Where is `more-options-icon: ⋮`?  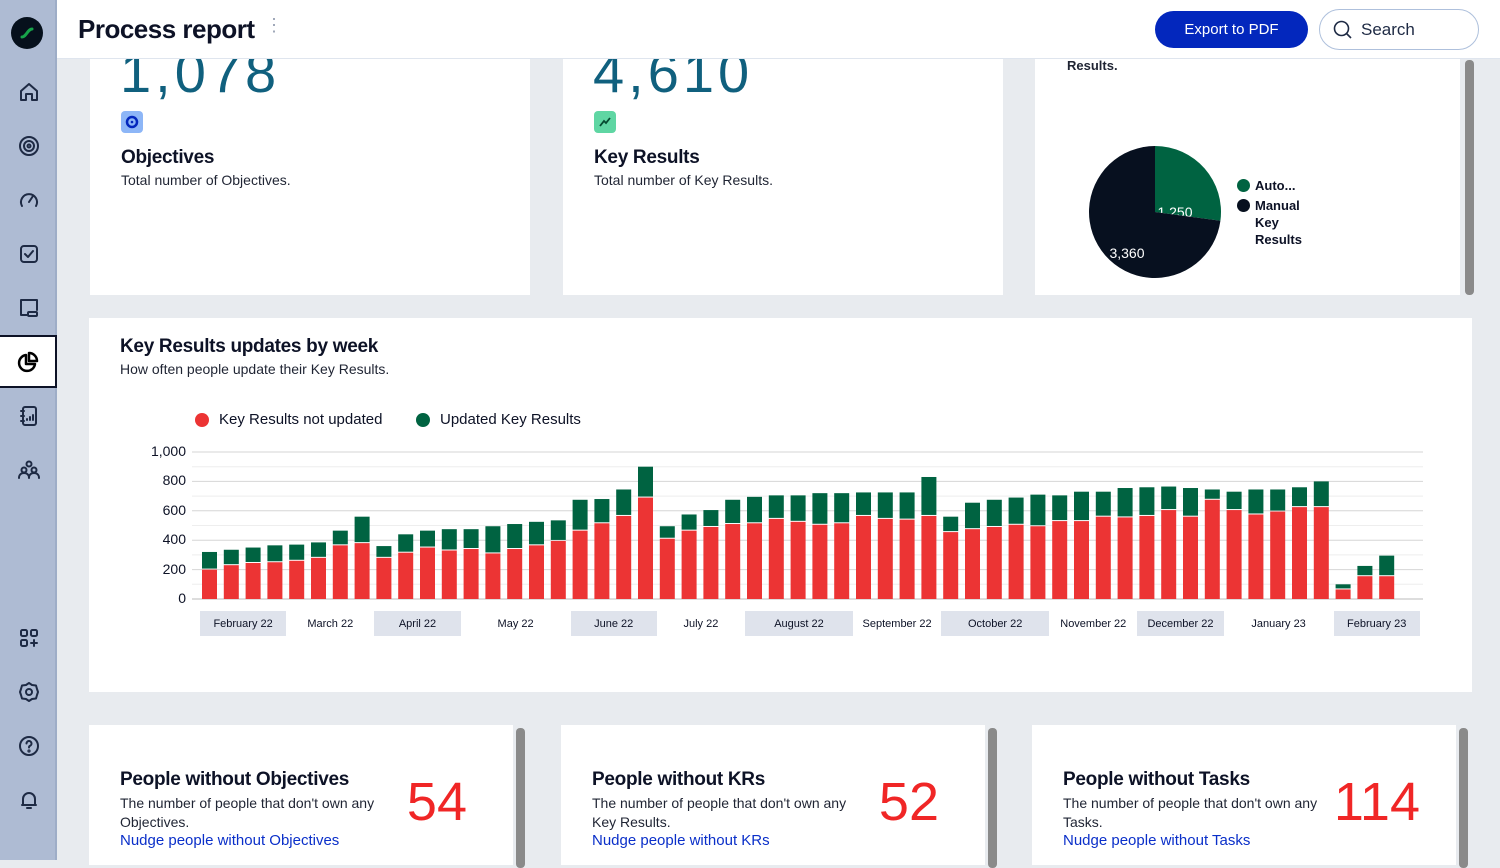 more-options-icon: ⋮ is located at coordinates (274, 25).